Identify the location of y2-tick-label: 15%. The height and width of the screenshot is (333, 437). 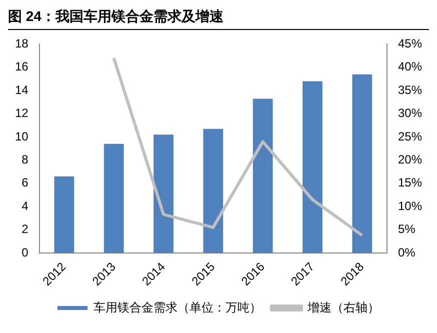
(410, 183).